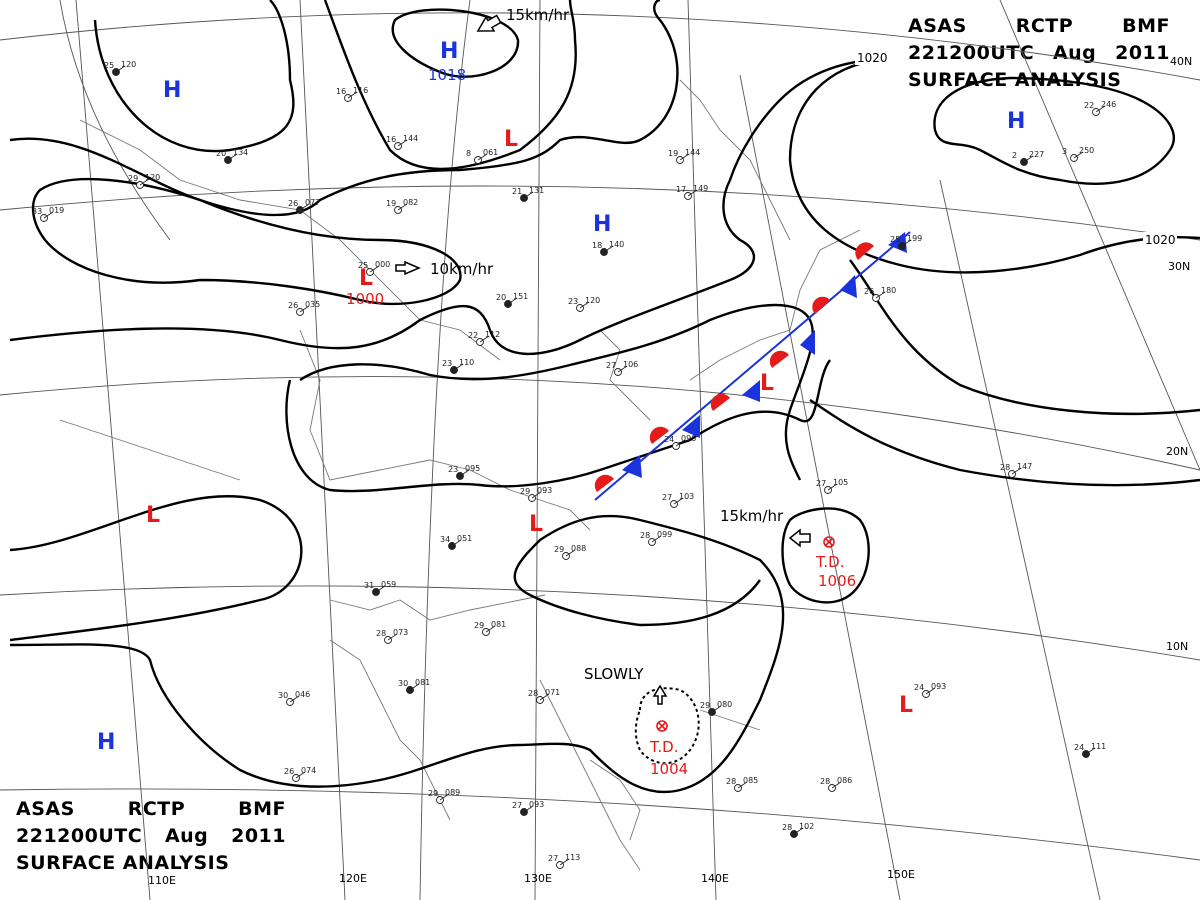  Describe the element at coordinates (1044, 26) in the screenshot. I see `title-station: RCTP` at that location.